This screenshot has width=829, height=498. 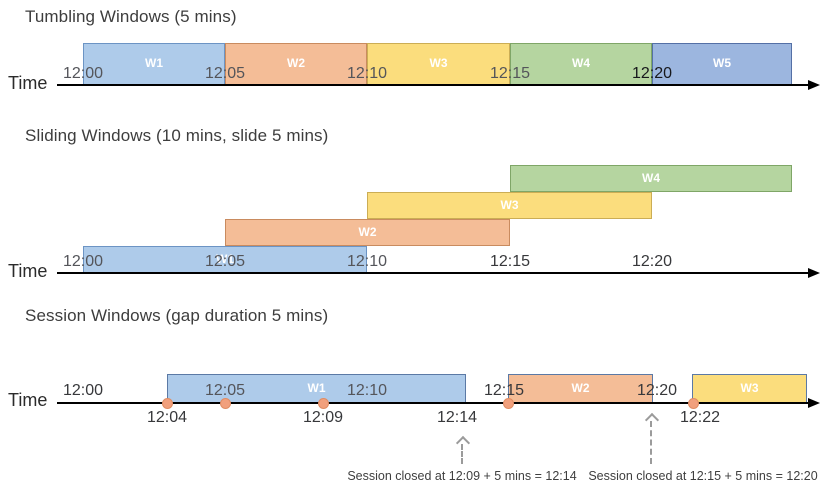 I want to click on session-tick-1220: 12:20, so click(x=657, y=390).